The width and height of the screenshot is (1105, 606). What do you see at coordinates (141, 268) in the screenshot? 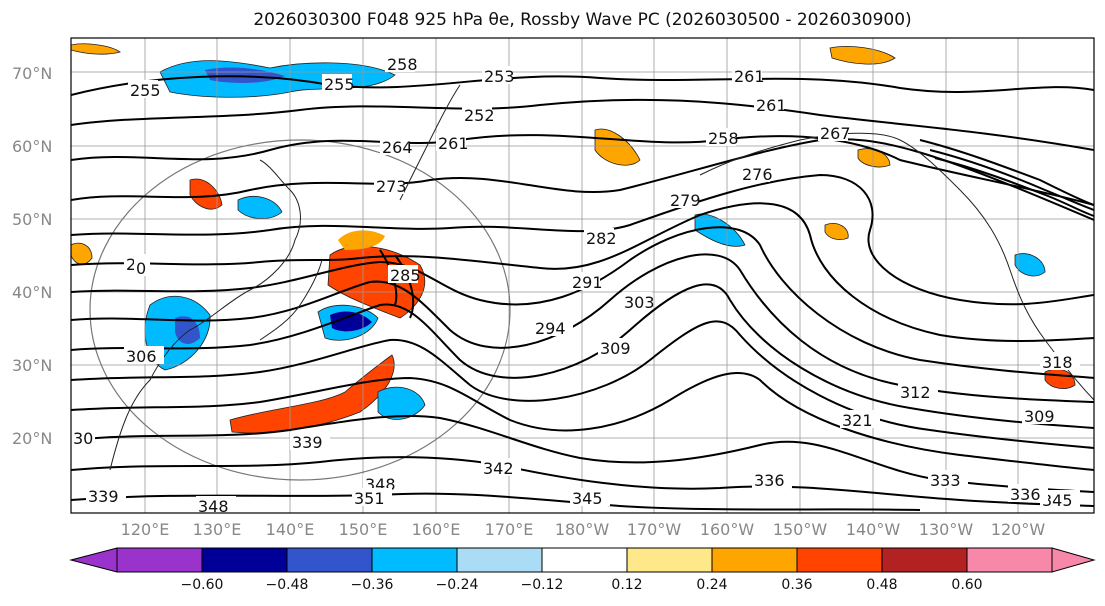
I see `contour-label: 0` at bounding box center [141, 268].